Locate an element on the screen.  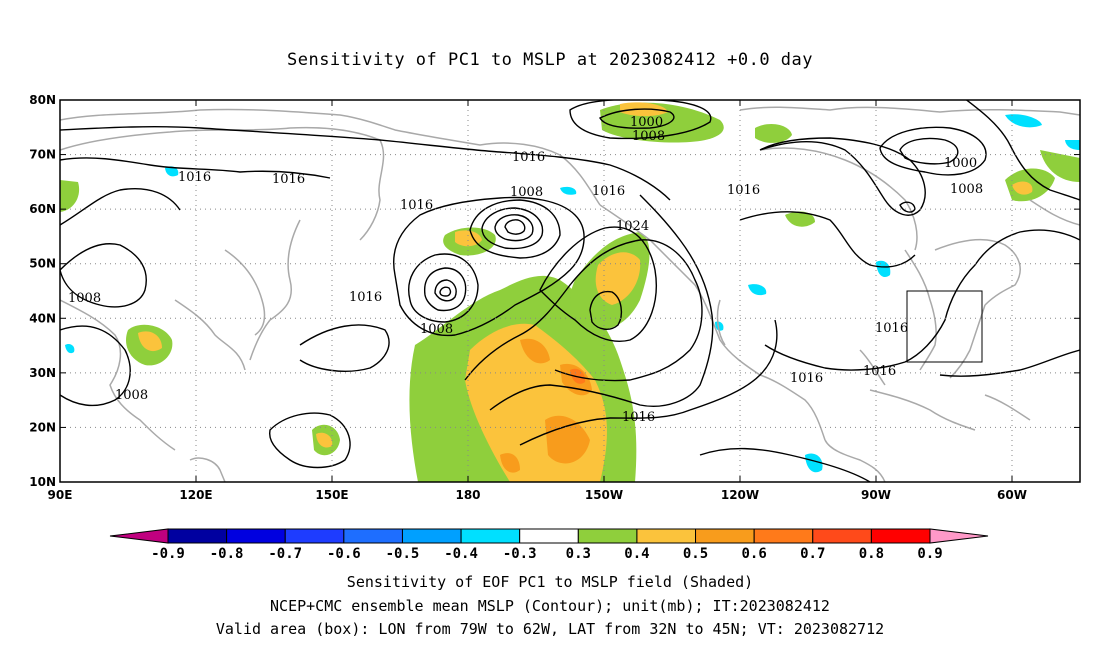
contour-label: 1024 is located at coordinates (632, 226).